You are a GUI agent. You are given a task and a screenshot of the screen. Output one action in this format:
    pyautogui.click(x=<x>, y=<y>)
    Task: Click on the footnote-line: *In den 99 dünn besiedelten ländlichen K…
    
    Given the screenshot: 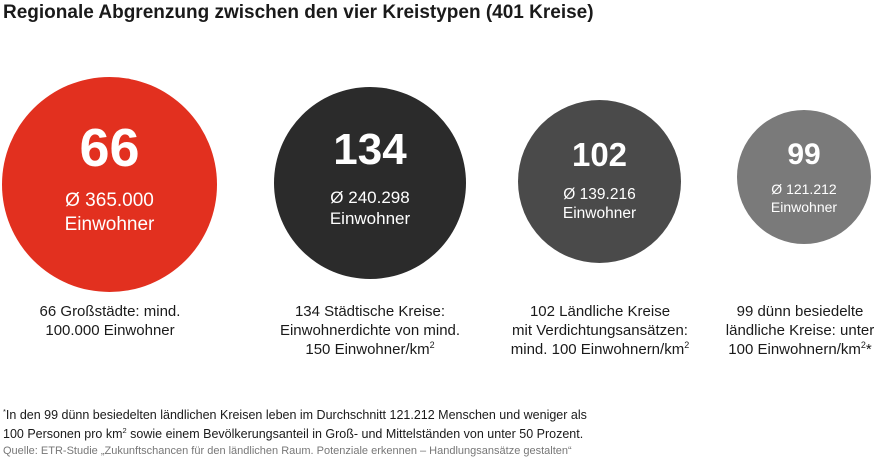 What is the action you would take?
    pyautogui.click(x=295, y=415)
    